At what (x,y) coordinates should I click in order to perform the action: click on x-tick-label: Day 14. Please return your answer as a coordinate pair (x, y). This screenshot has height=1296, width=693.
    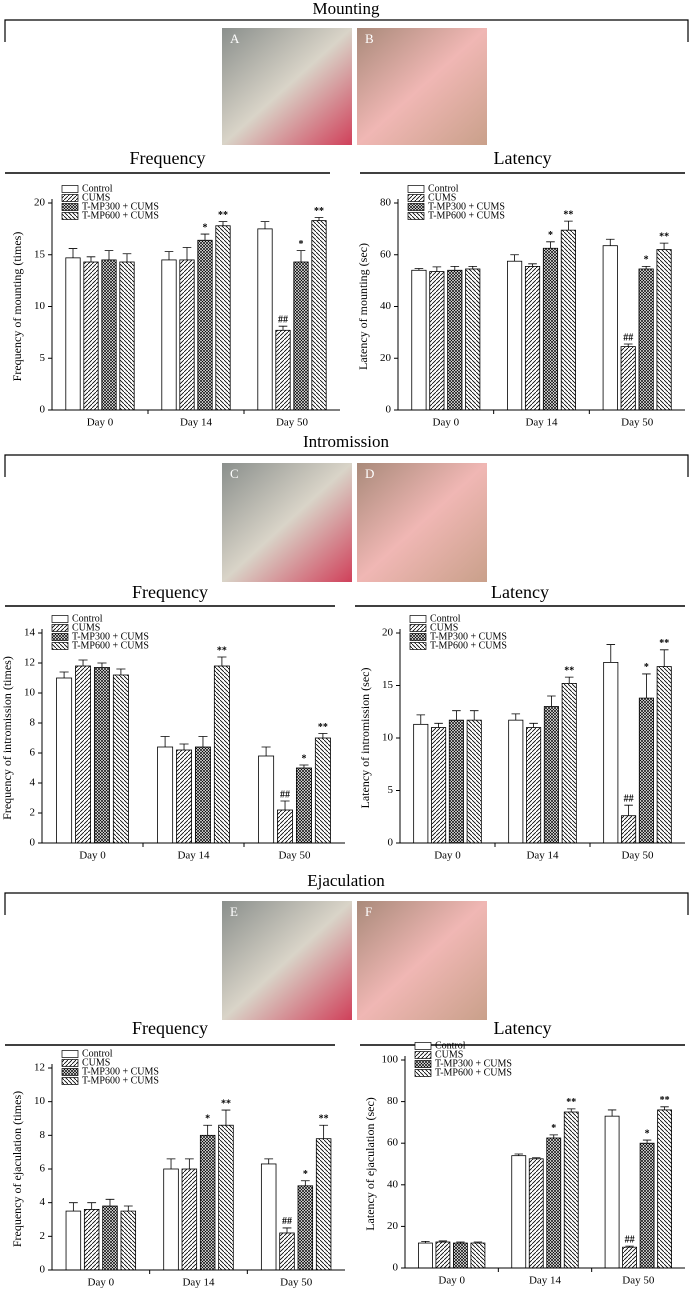
    Looking at the image, I should click on (541, 423).